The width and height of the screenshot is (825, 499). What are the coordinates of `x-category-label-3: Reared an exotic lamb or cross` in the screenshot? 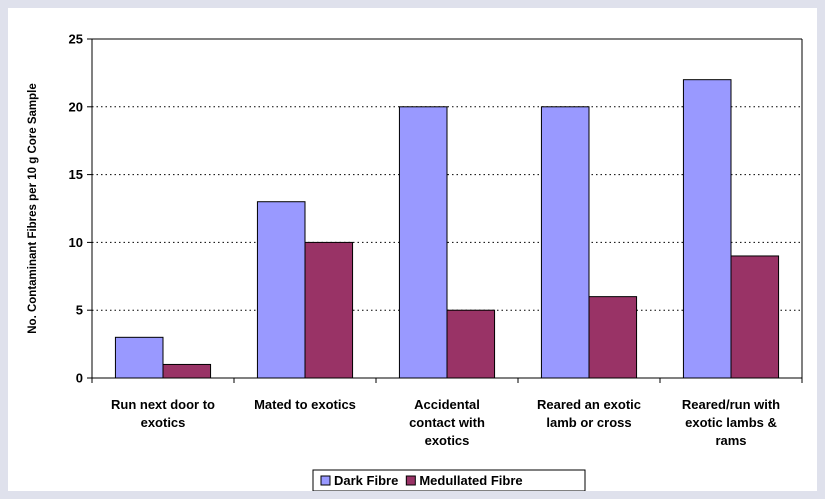 It's located at (589, 413).